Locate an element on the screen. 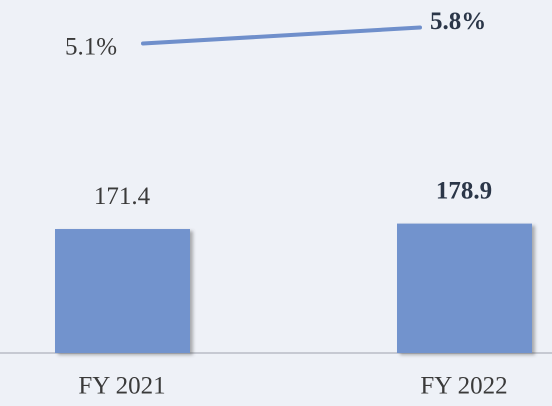  data-label: 171.4 is located at coordinates (122, 196).